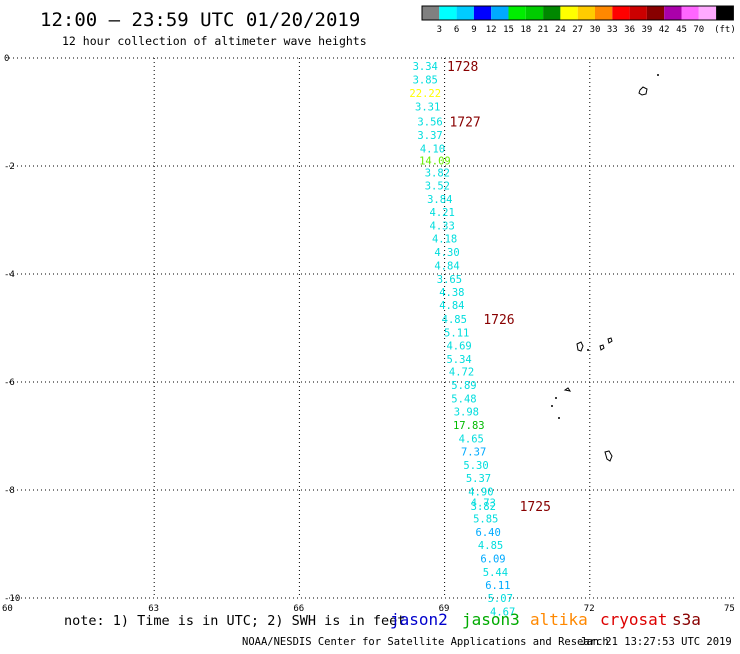 The height and width of the screenshot is (654, 740). Describe the element at coordinates (442, 213) in the screenshot. I see `wave-height-label: 4.21` at that location.